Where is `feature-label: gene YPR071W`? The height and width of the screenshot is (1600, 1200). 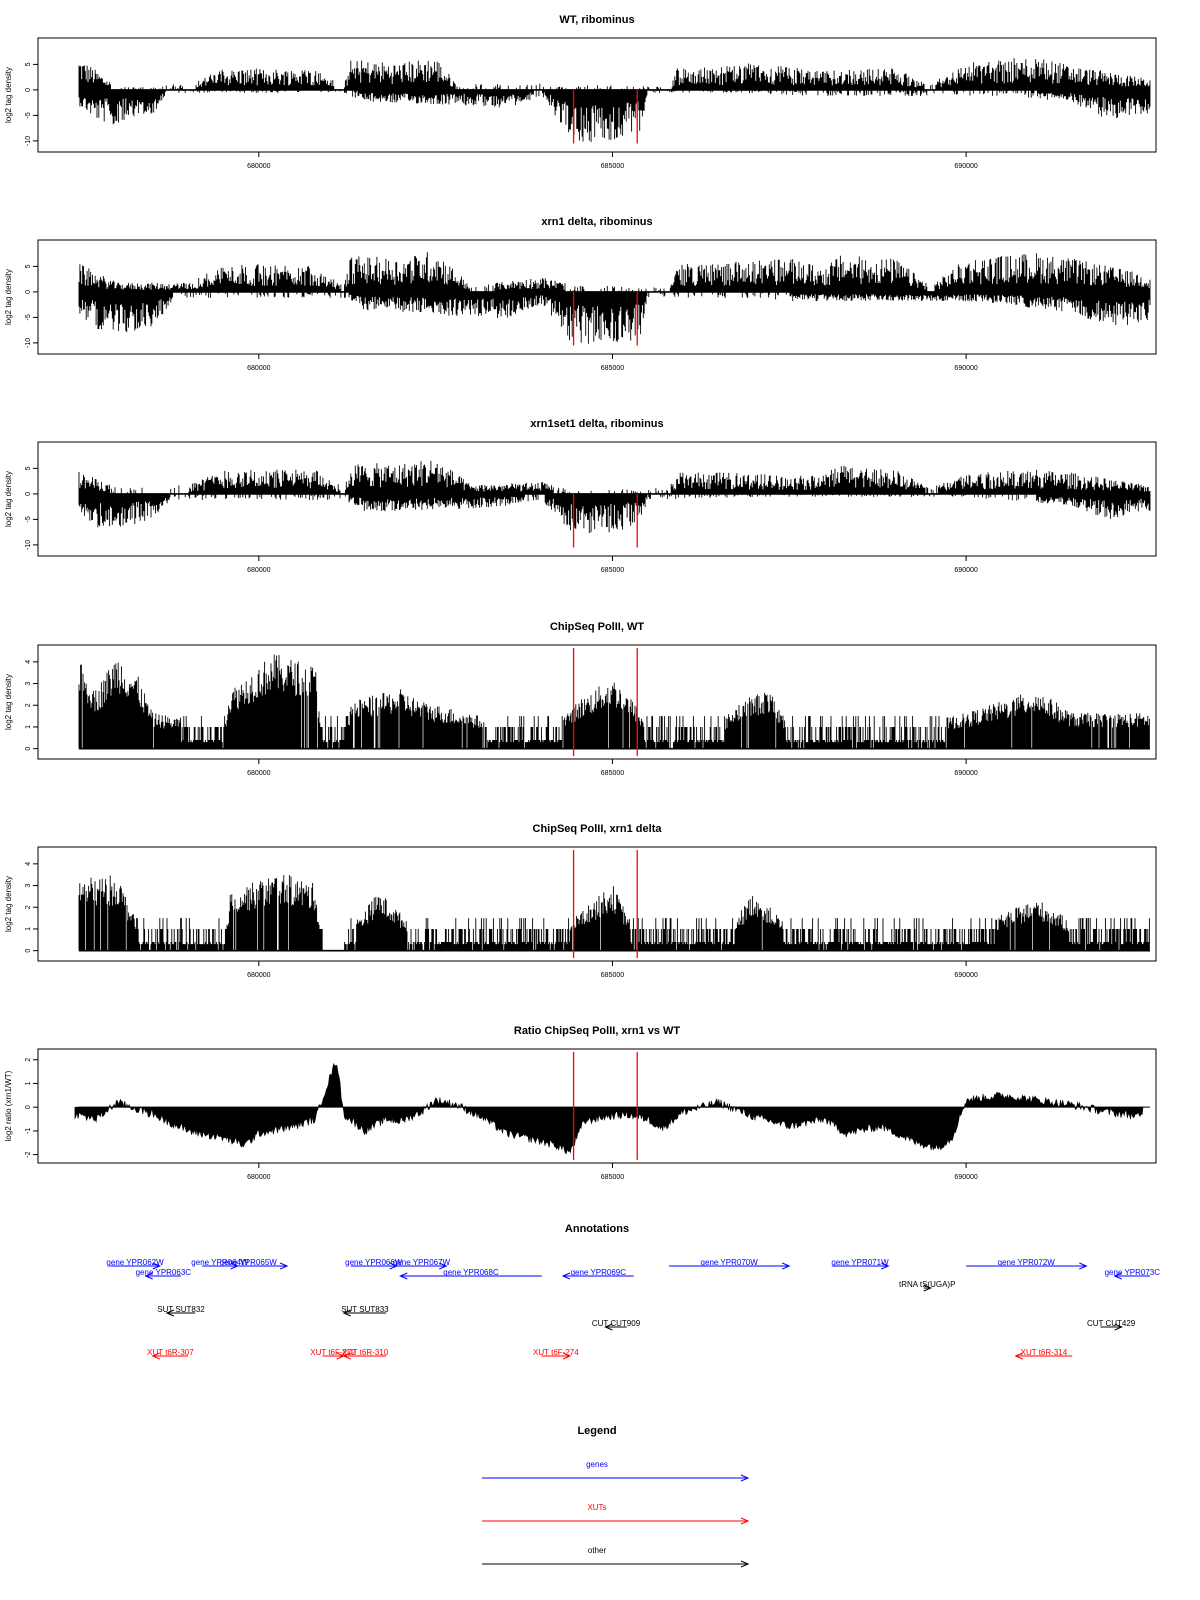 feature-label: gene YPR071W is located at coordinates (860, 1262).